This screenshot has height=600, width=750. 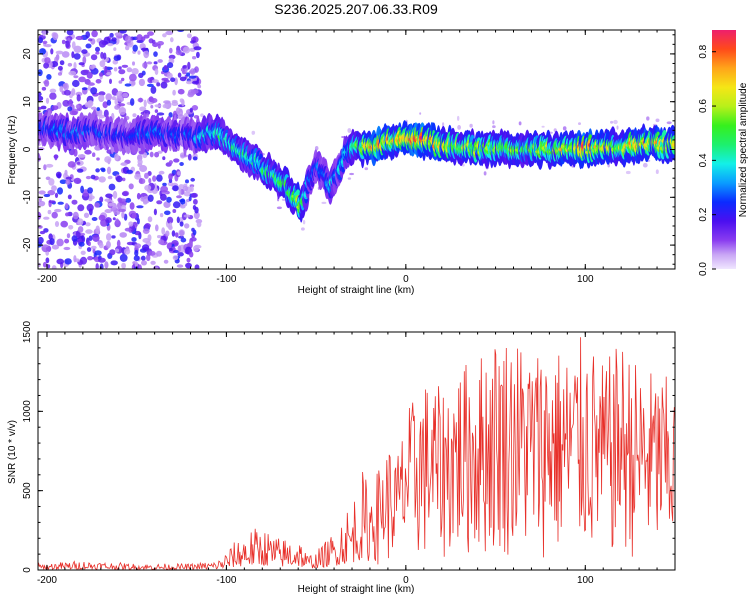 I want to click on colorbar-tick-label: 0.2, so click(x=703, y=214).